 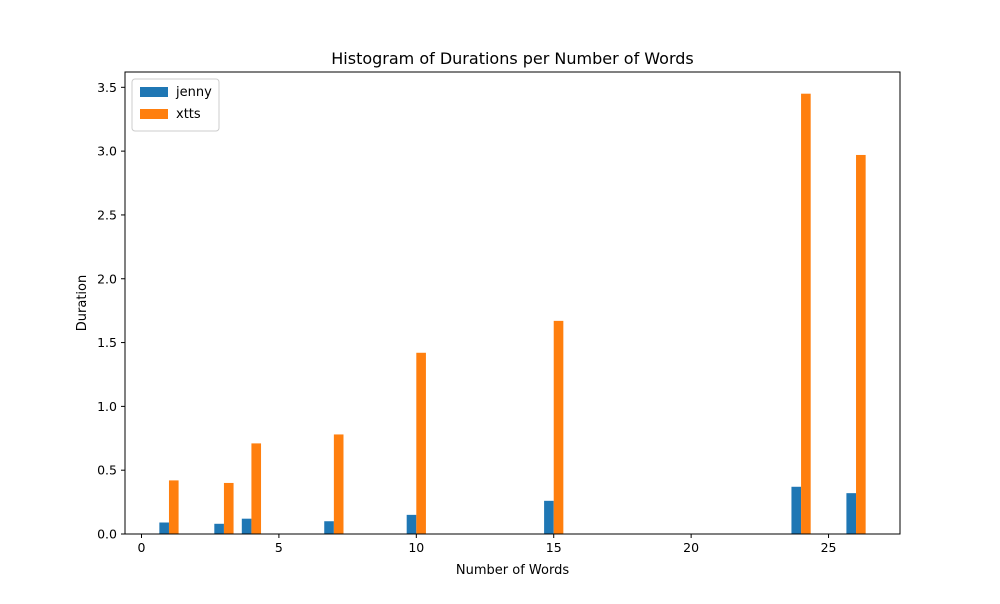 I want to click on x-tick-label: 0, so click(x=142, y=547).